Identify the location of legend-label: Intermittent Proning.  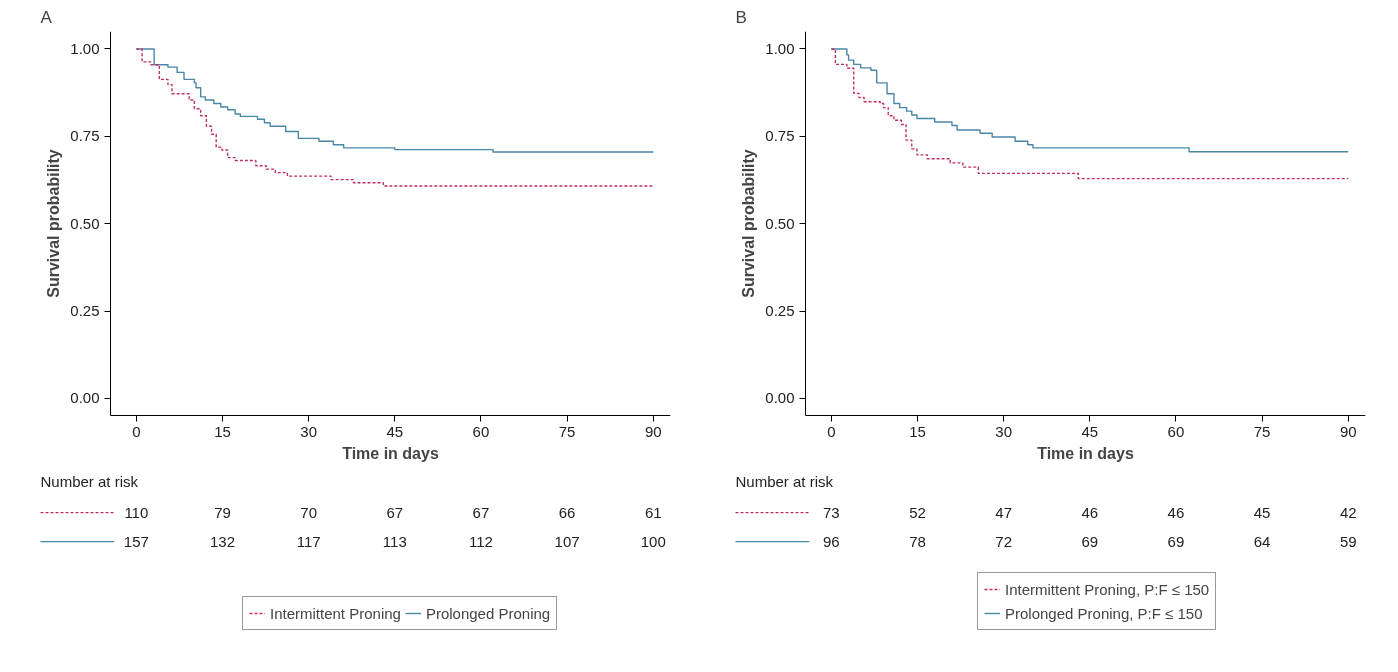
(335, 613).